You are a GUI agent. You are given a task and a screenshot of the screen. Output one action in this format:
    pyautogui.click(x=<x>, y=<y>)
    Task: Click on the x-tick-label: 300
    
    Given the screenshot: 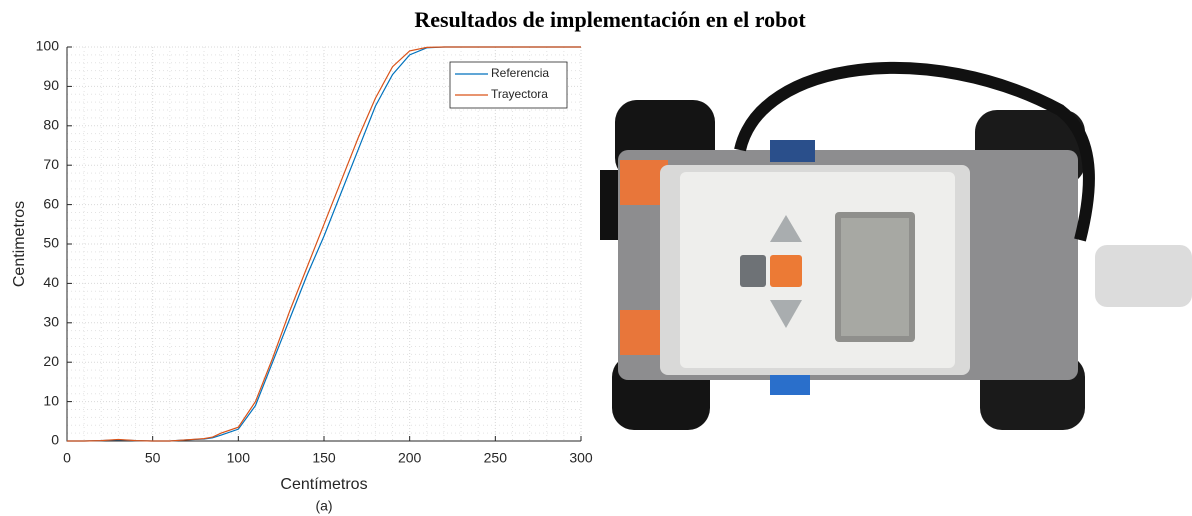 What is the action you would take?
    pyautogui.click(x=581, y=458)
    